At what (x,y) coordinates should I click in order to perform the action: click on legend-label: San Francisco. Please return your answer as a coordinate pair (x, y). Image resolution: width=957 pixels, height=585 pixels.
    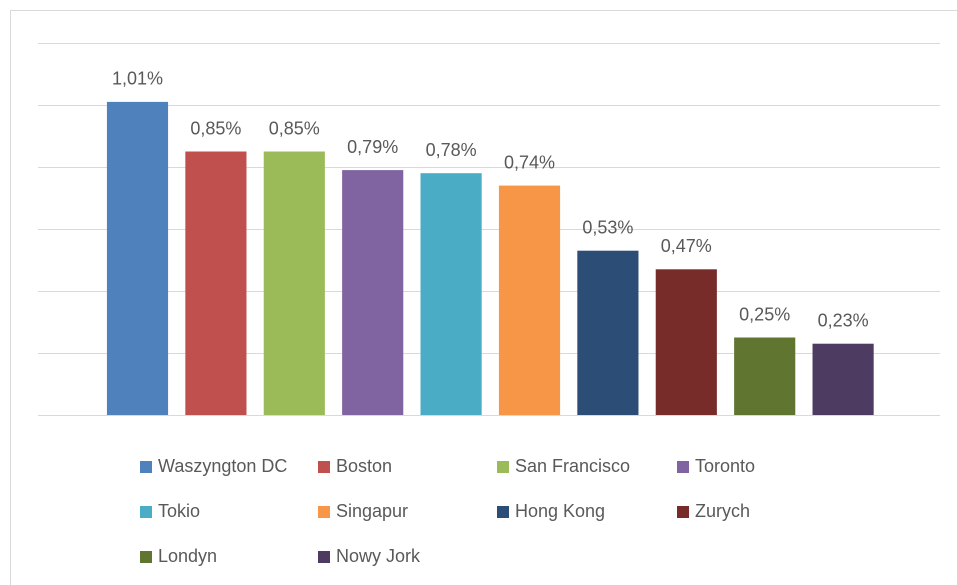
    Looking at the image, I should click on (572, 466).